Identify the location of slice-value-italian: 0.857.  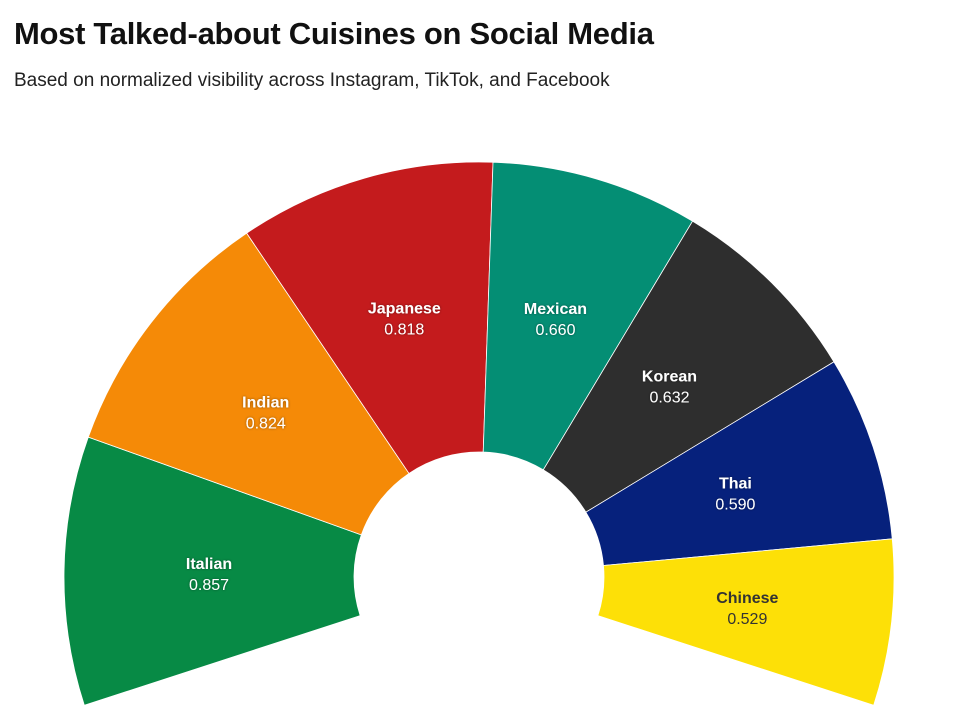
(209, 585).